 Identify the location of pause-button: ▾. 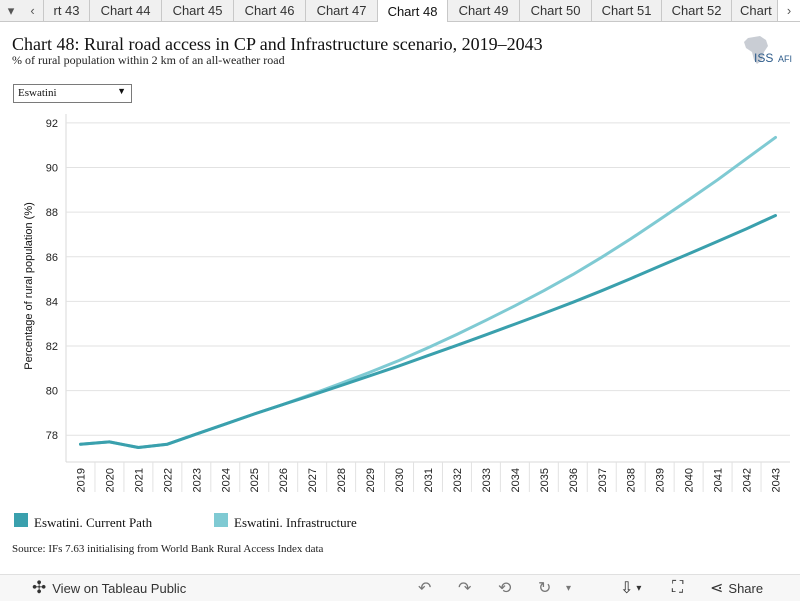
(568, 588).